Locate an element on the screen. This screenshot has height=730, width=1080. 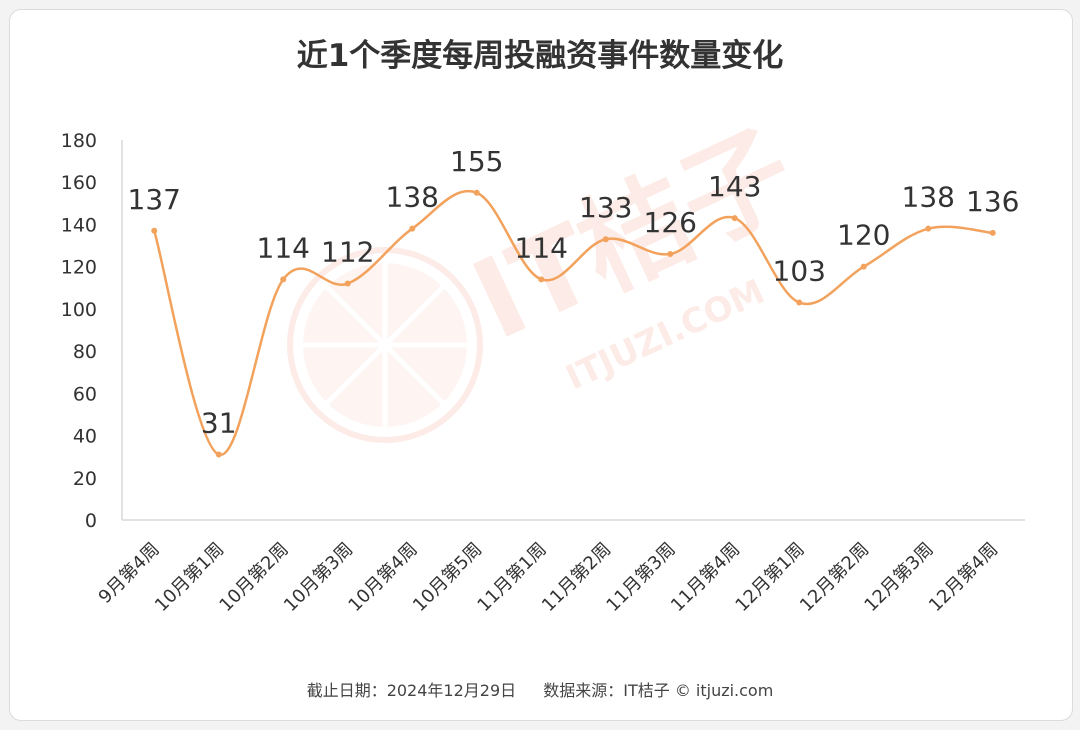
data-label: 126 is located at coordinates (670, 222).